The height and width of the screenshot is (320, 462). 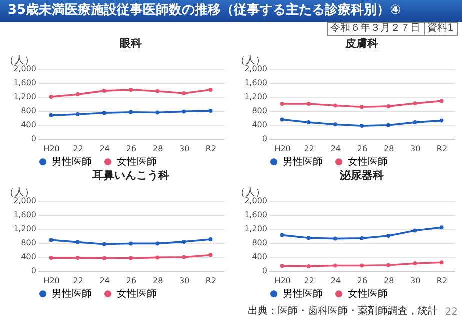 What do you see at coordinates (440, 29) in the screenshot?
I see `text: 資料1` at bounding box center [440, 29].